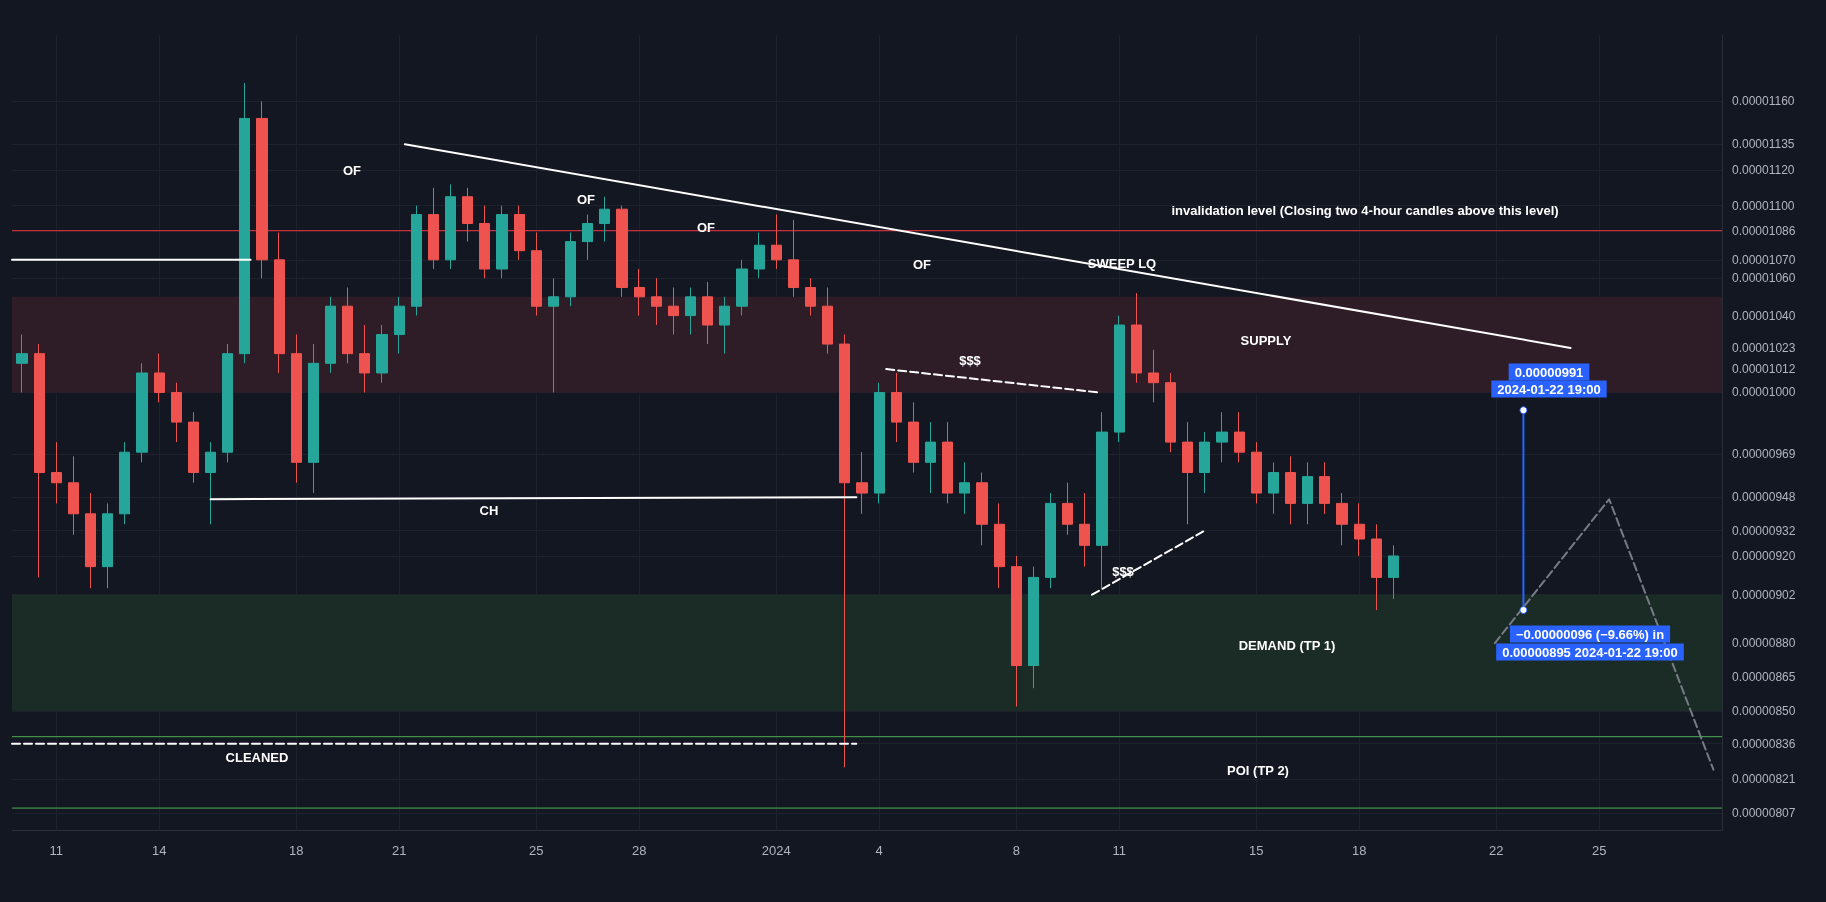  Describe the element at coordinates (1359, 850) in the screenshot. I see `x-tick-label: 18` at that location.